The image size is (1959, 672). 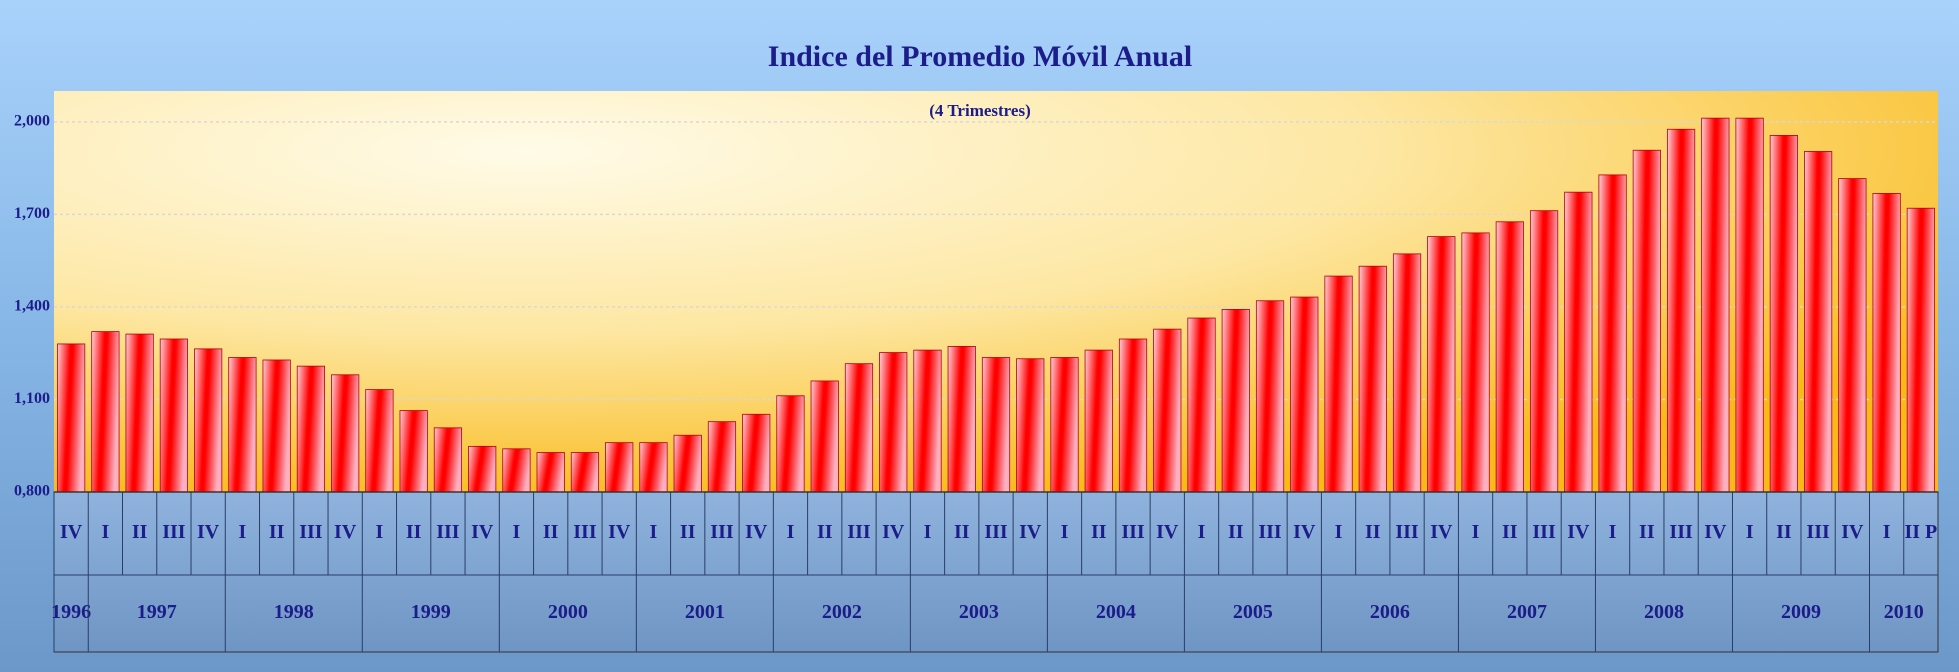 I want to click on year-label: 2007, so click(x=1527, y=612).